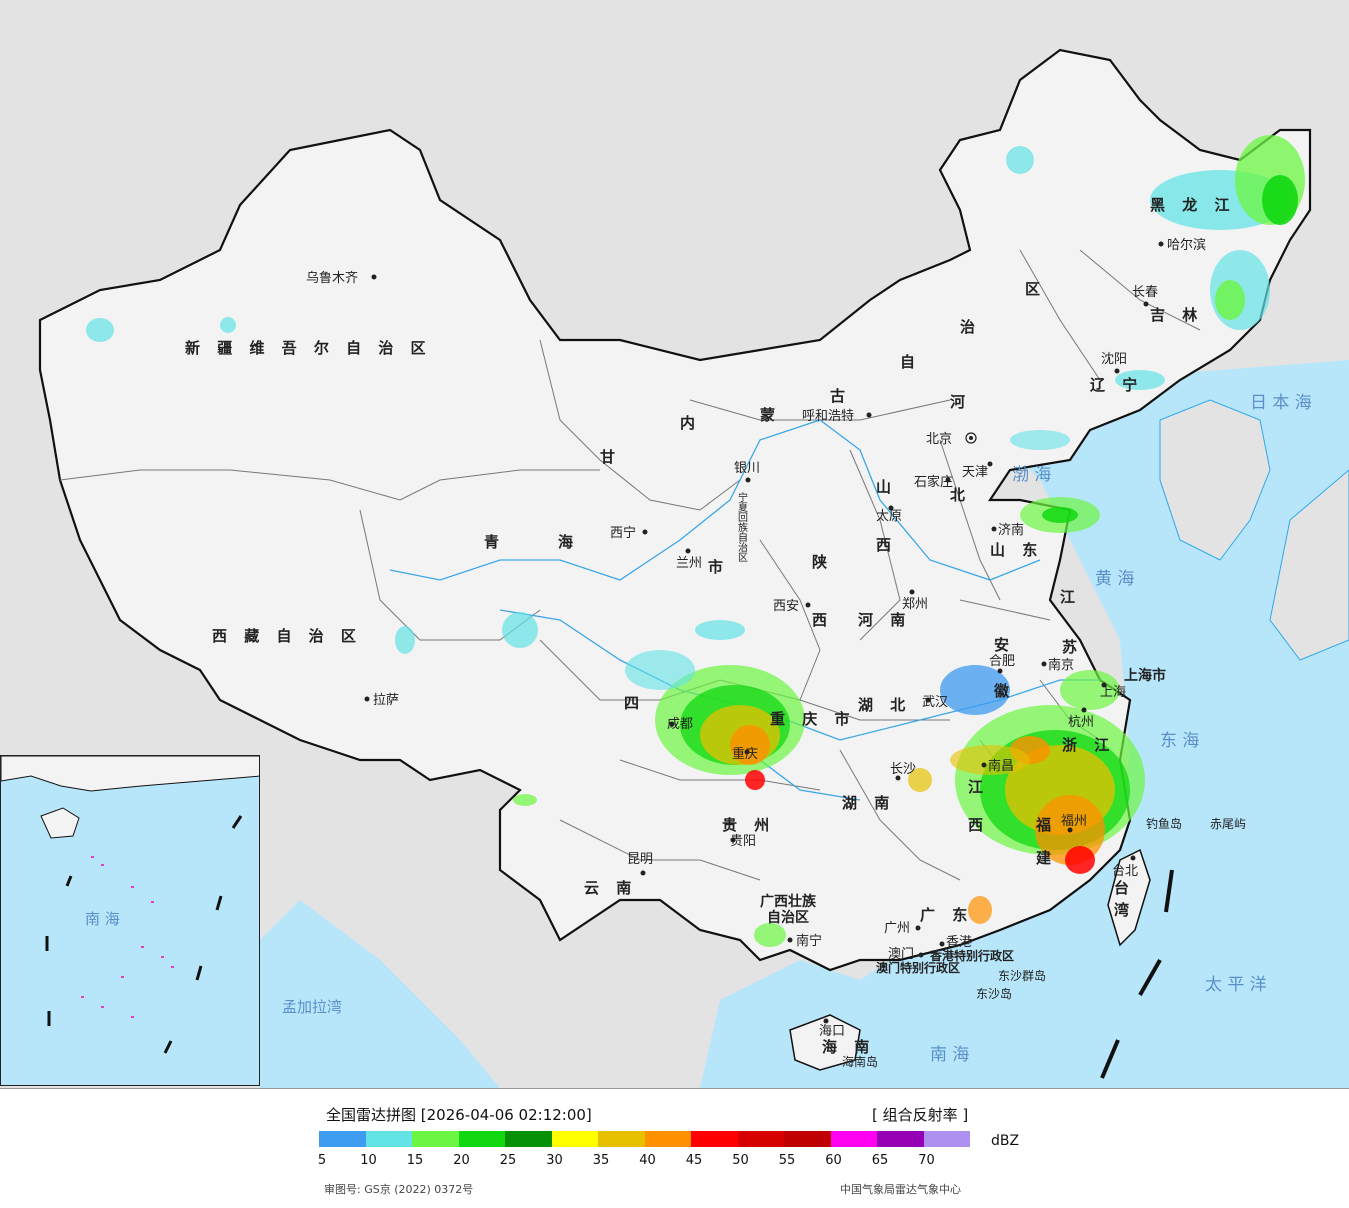 Image resolution: width=1349 pixels, height=1208 pixels. What do you see at coordinates (1137, 974) in the screenshot?
I see `maritime-boundary` at bounding box center [1137, 974].